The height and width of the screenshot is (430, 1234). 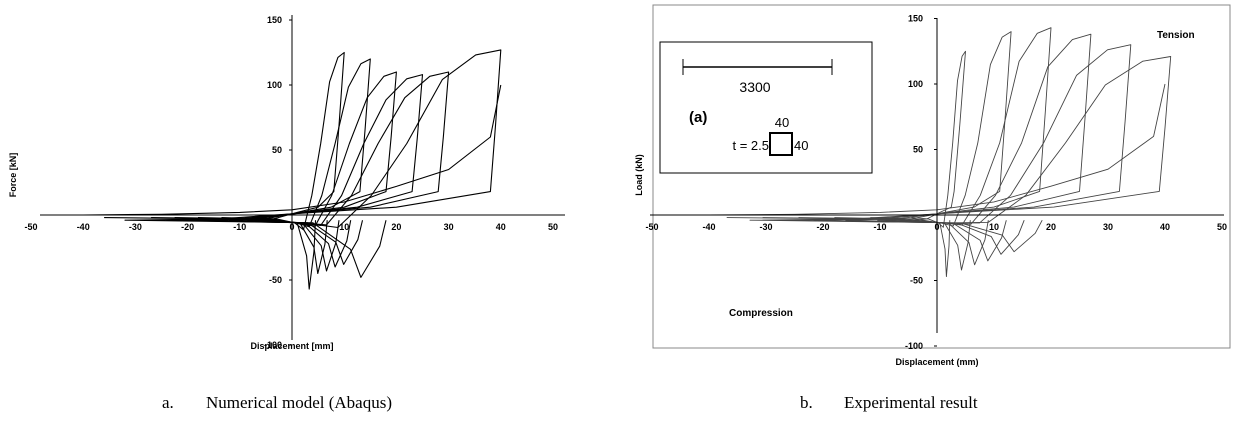 What do you see at coordinates (782, 122) in the screenshot?
I see `width-value: 40` at bounding box center [782, 122].